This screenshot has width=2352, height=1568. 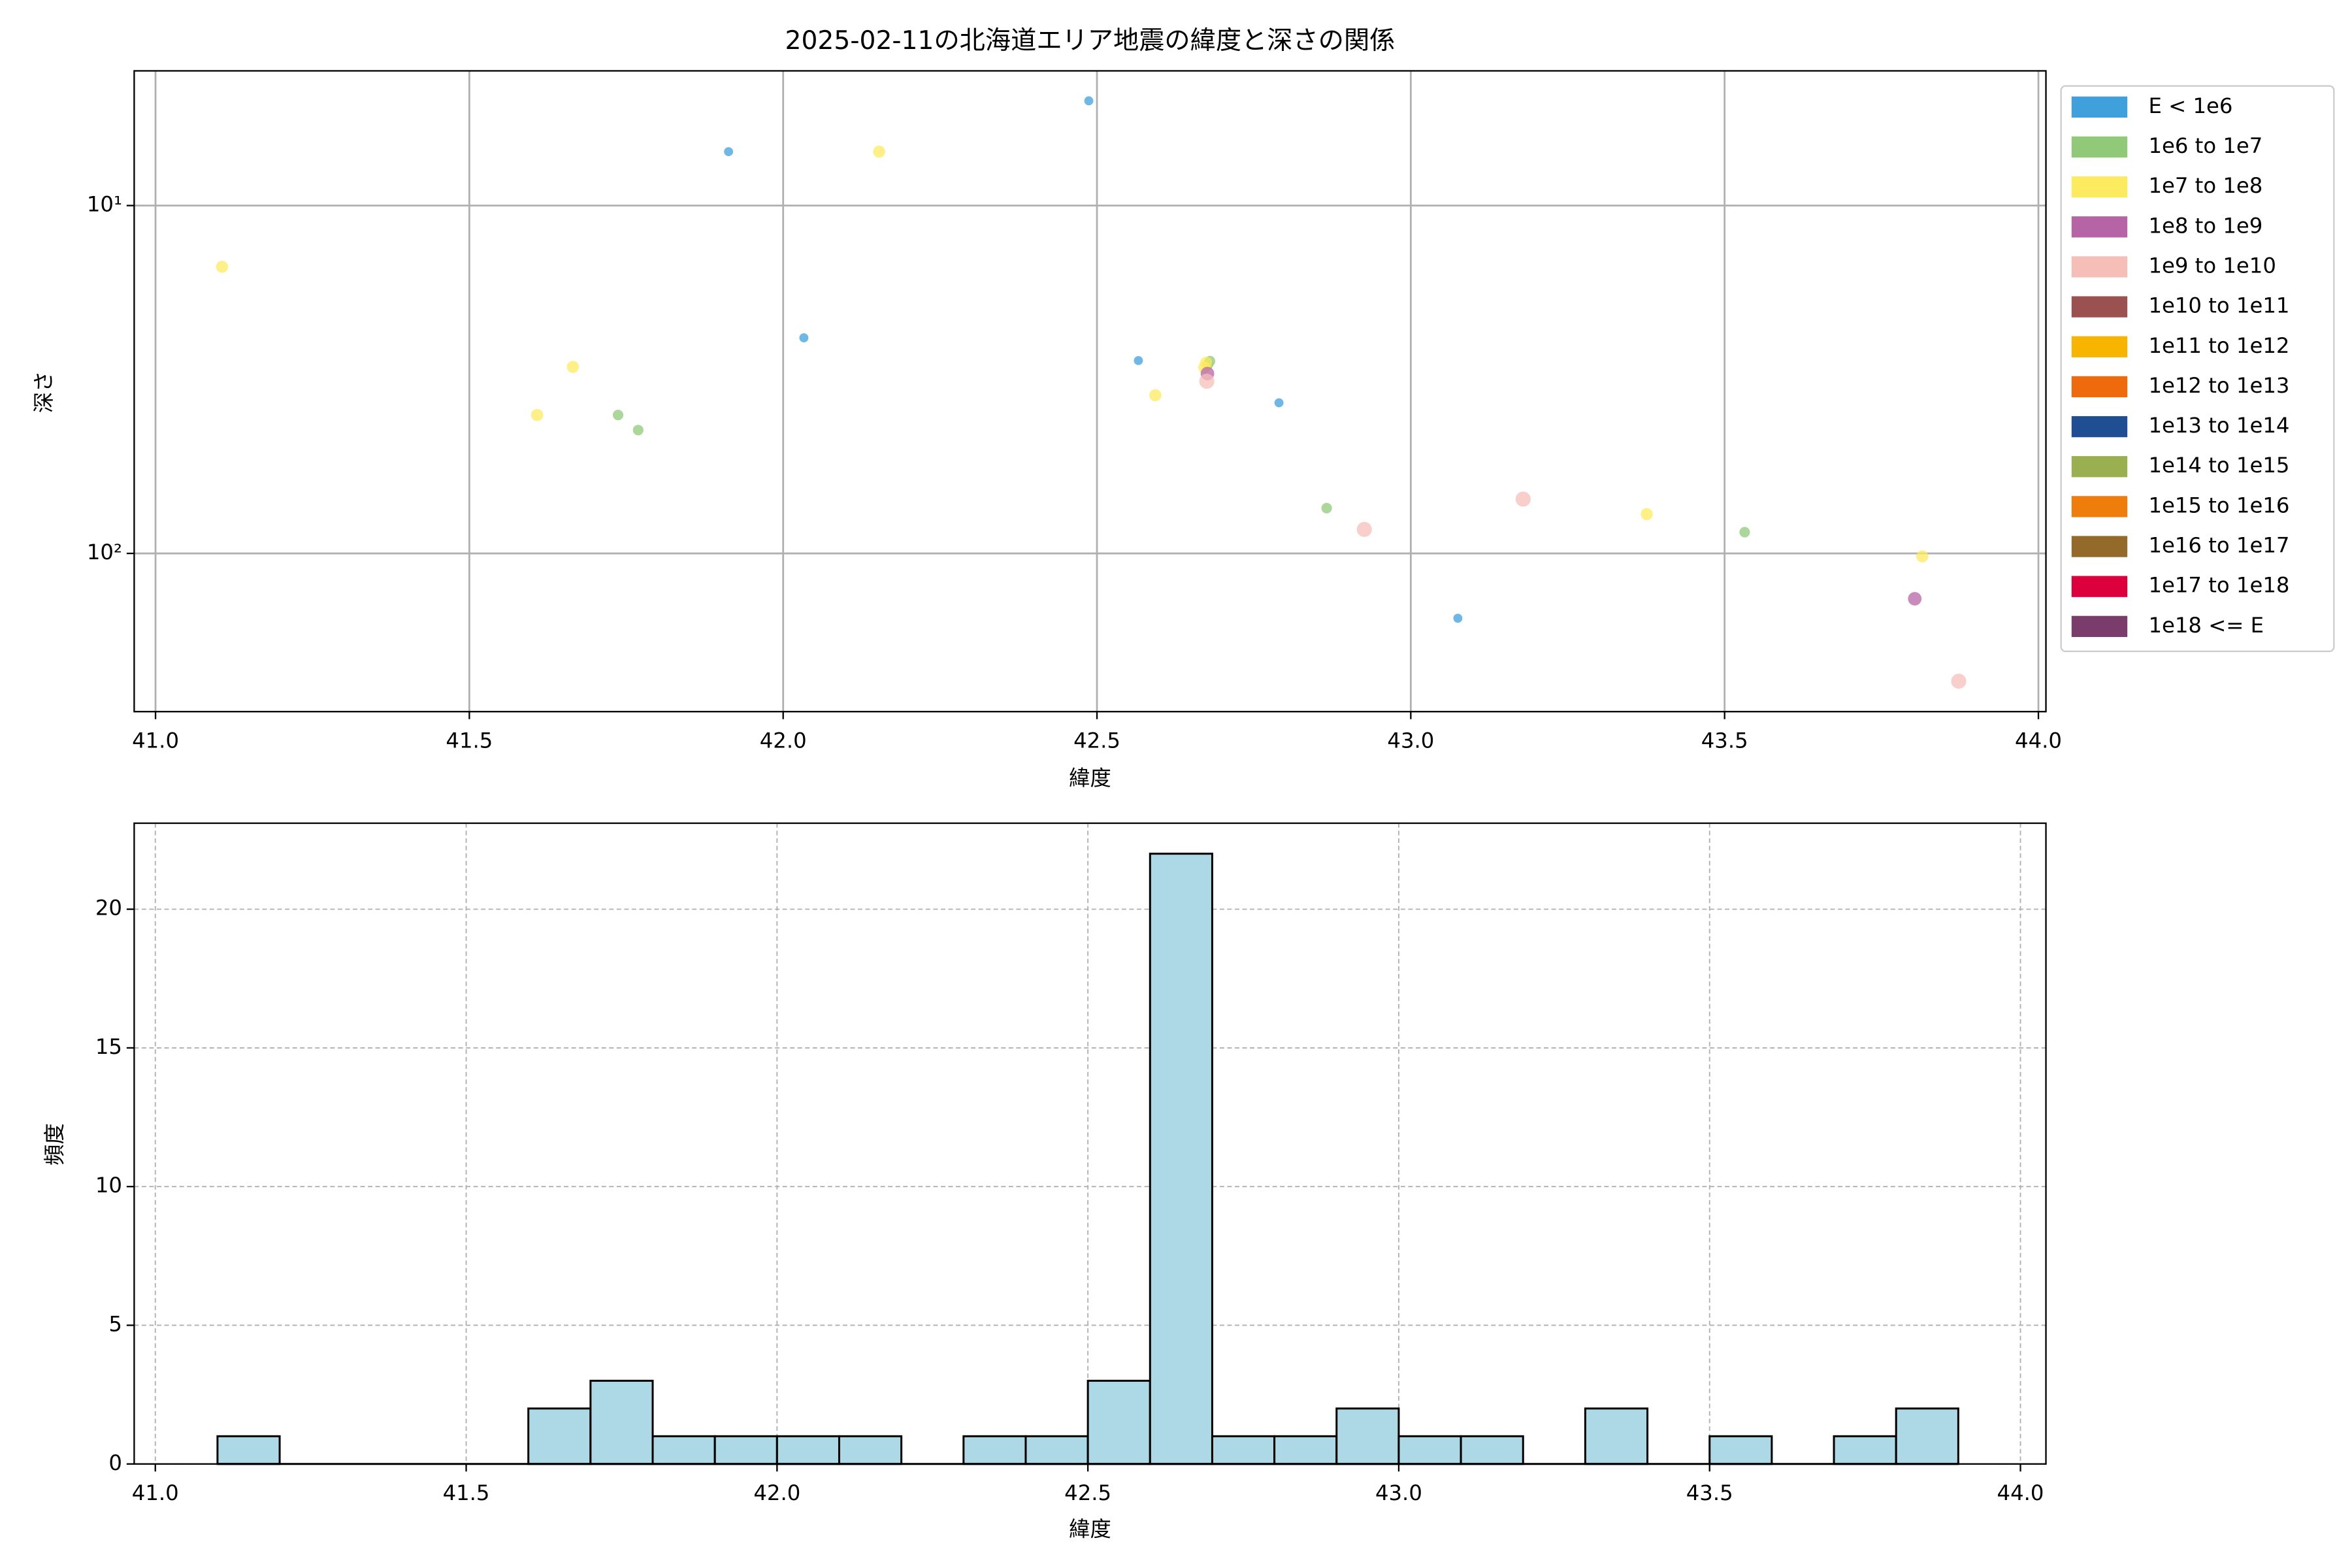 What do you see at coordinates (2197, 369) in the screenshot?
I see `legend-box` at bounding box center [2197, 369].